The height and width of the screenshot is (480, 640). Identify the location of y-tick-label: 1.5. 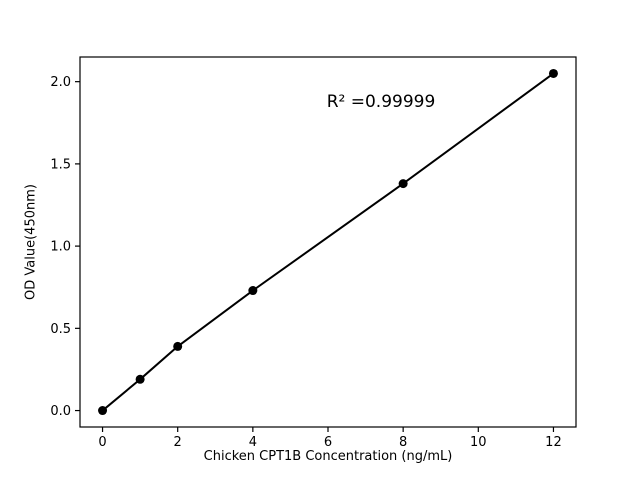
(60, 164).